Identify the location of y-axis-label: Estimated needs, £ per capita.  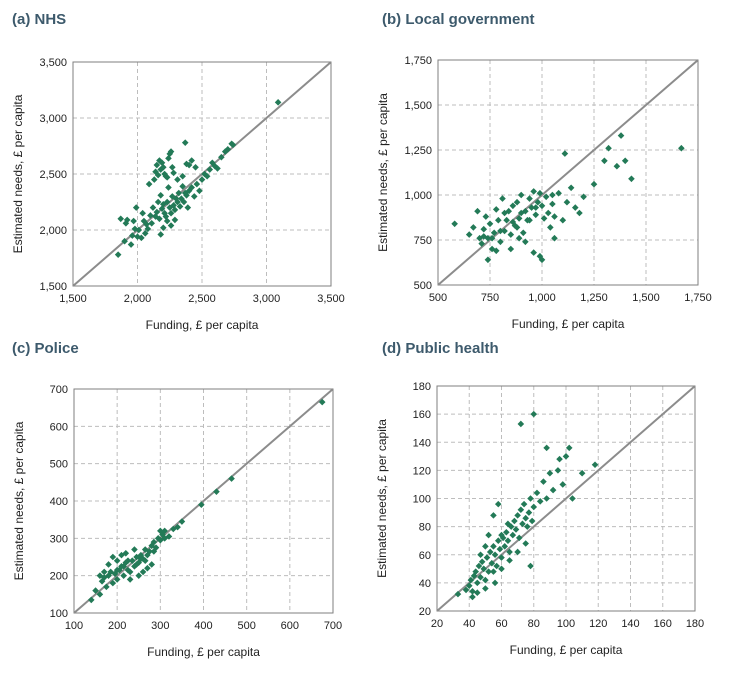
(18, 173).